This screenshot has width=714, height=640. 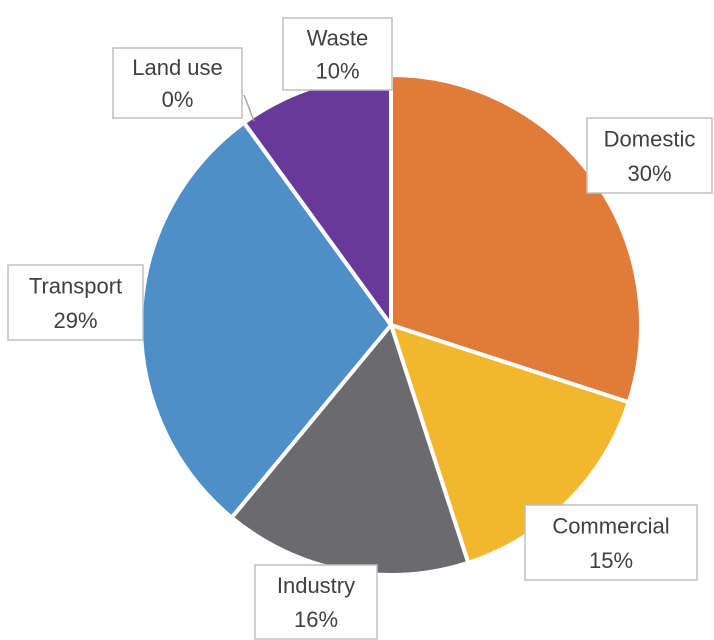 I want to click on value-label: 29%, so click(x=75, y=320).